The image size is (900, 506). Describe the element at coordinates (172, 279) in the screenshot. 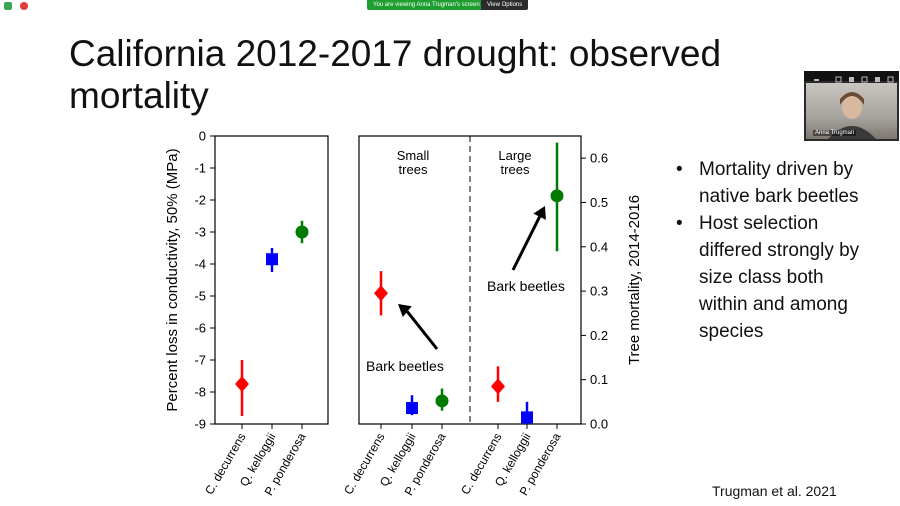

I see `y-axis-title: Percent loss in conductivity, 50% (MPa)` at that location.